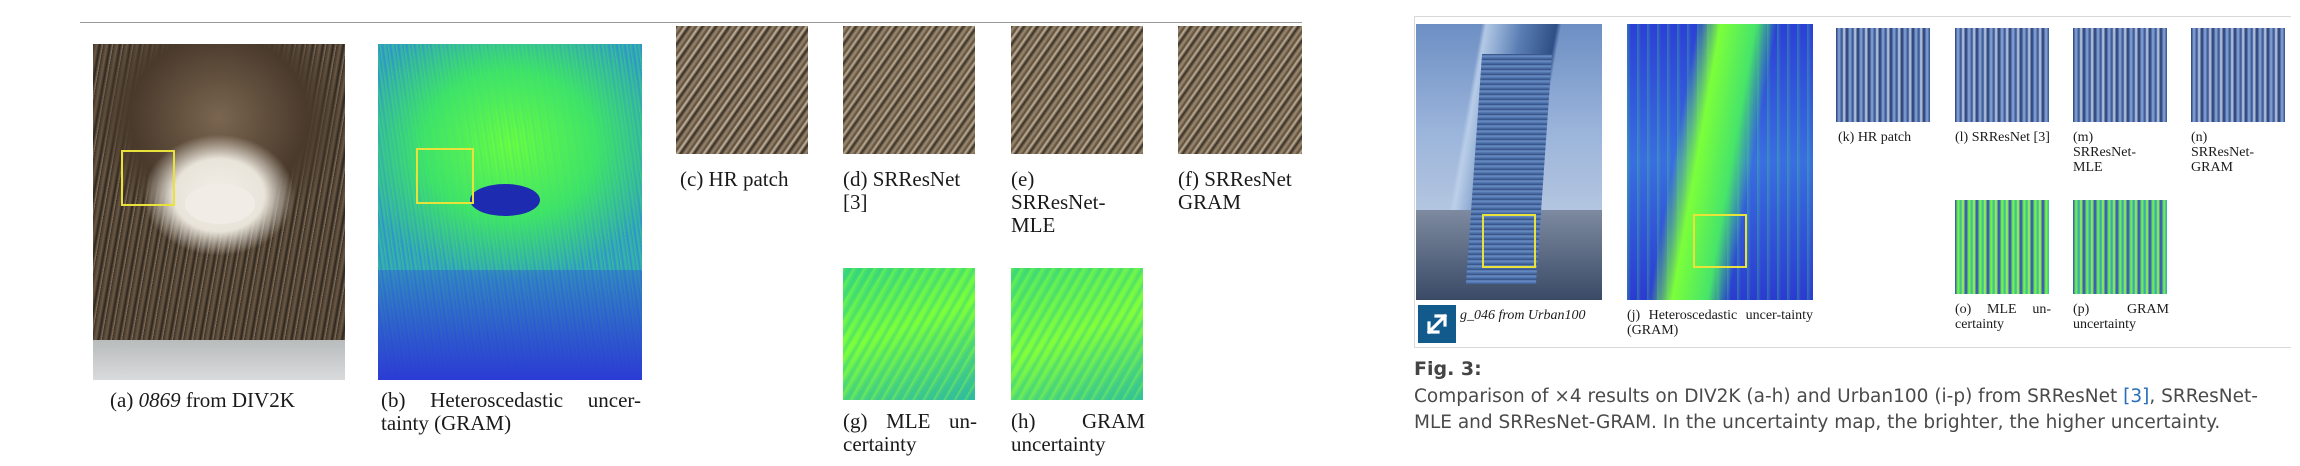 Image resolution: width=2300 pixels, height=466 pixels. Describe the element at coordinates (1058, 202) in the screenshot. I see `caption-e: (e) SRResNet-MLE` at that location.